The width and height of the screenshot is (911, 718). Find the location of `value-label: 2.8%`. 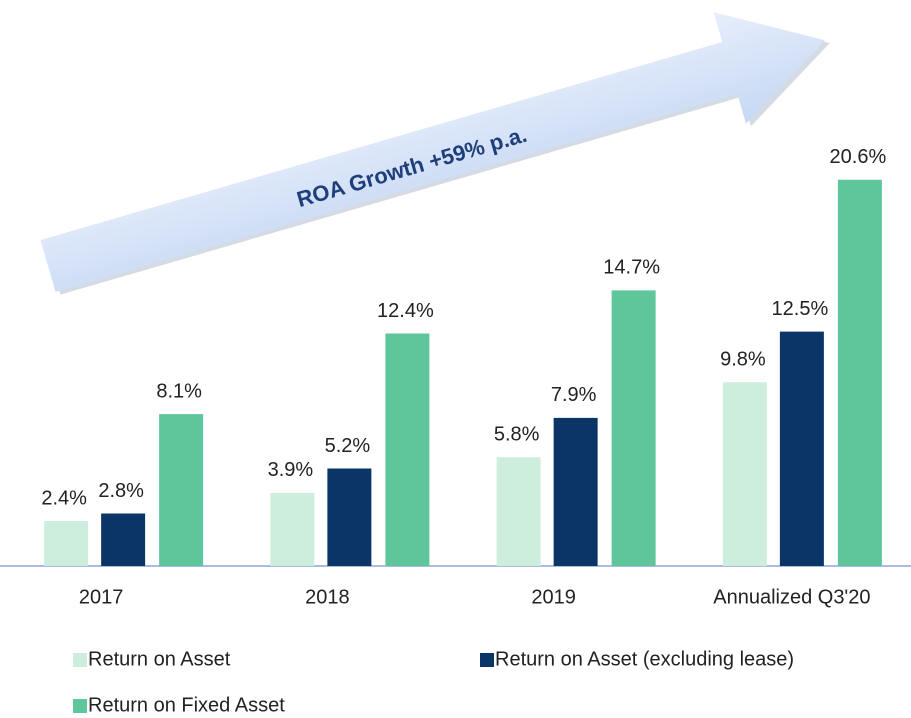

value-label: 2.8% is located at coordinates (121, 491).